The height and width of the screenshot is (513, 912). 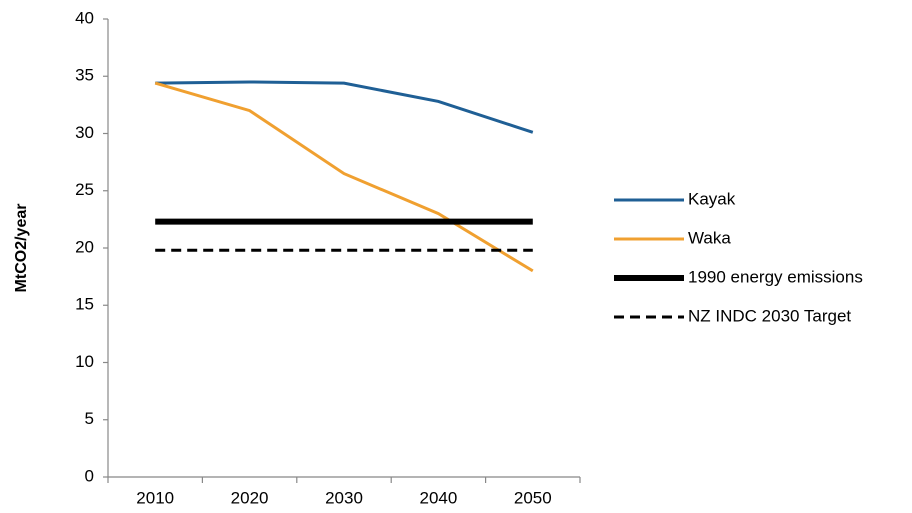 What do you see at coordinates (438, 497) in the screenshot?
I see `x-tick-label: 2040` at bounding box center [438, 497].